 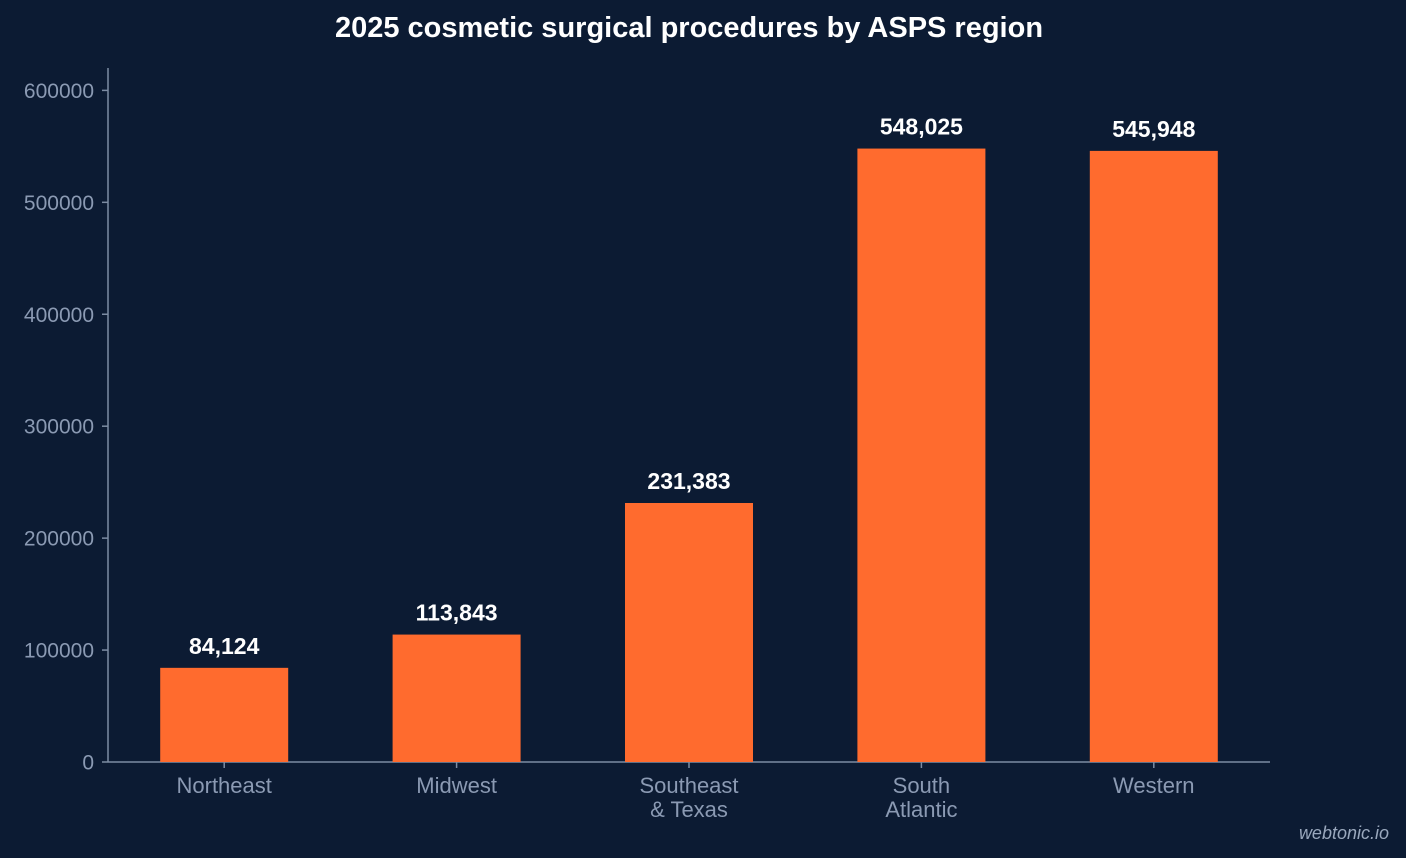 I want to click on x-tick-label: Western, so click(x=1154, y=785).